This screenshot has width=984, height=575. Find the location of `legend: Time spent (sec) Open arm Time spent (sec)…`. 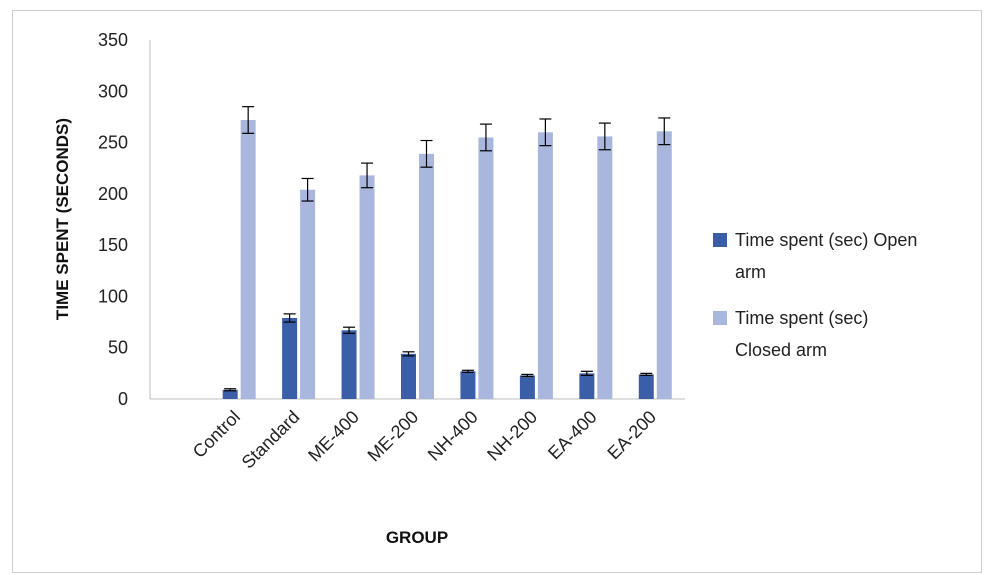

legend: Time spent (sec) Open arm Time spent (sec)… is located at coordinates (815, 295).